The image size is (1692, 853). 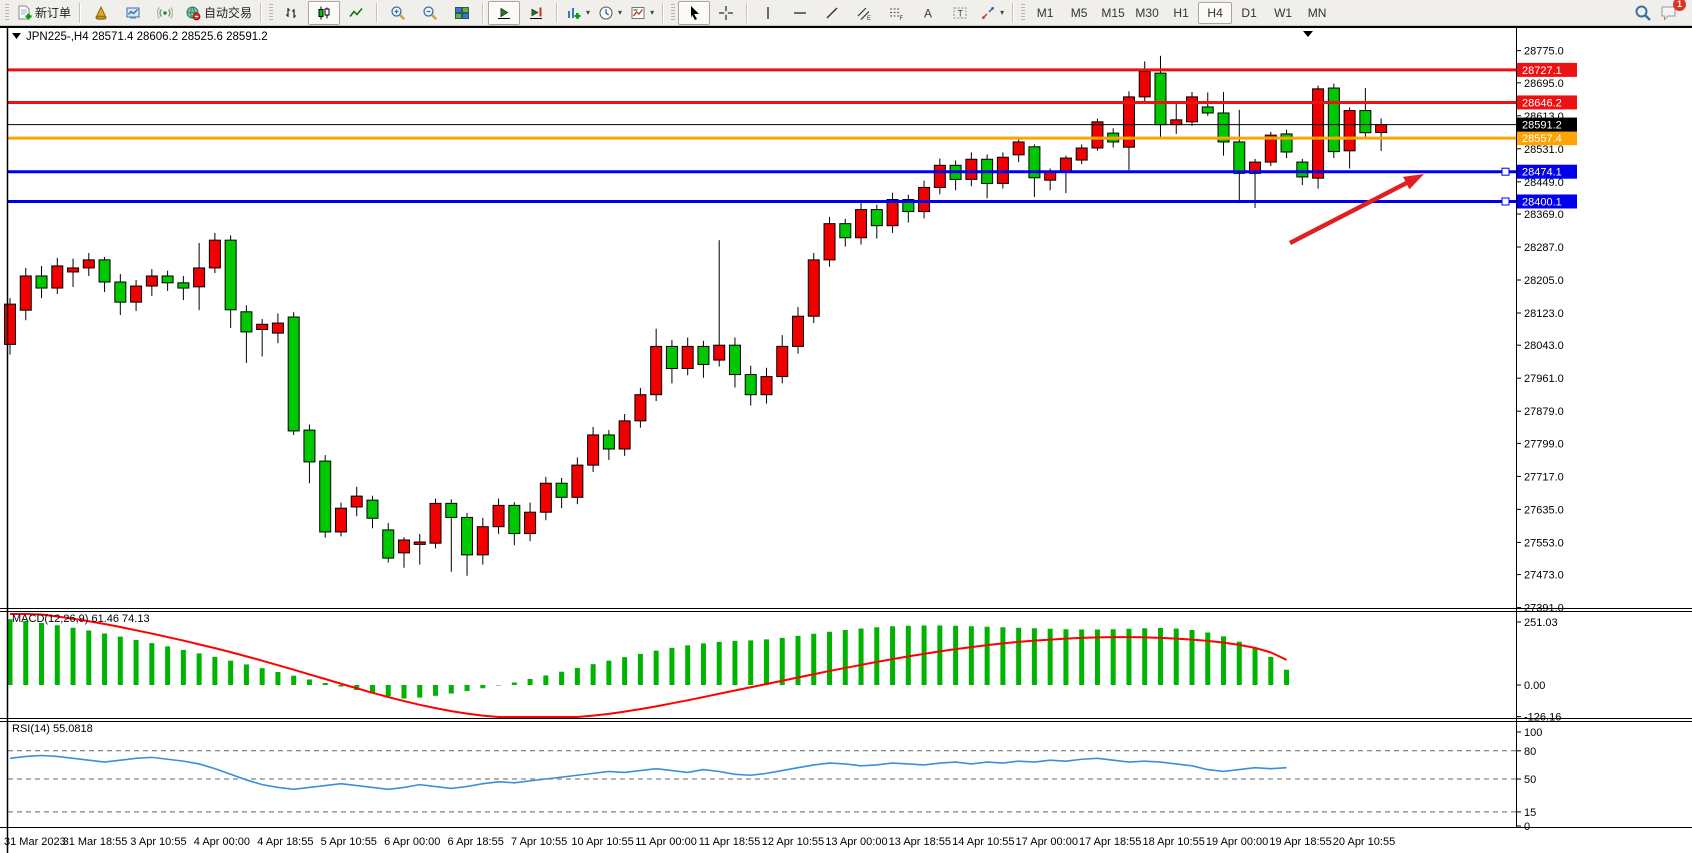 I want to click on svg-text: 4 Apr 00:00, so click(x=222, y=842).